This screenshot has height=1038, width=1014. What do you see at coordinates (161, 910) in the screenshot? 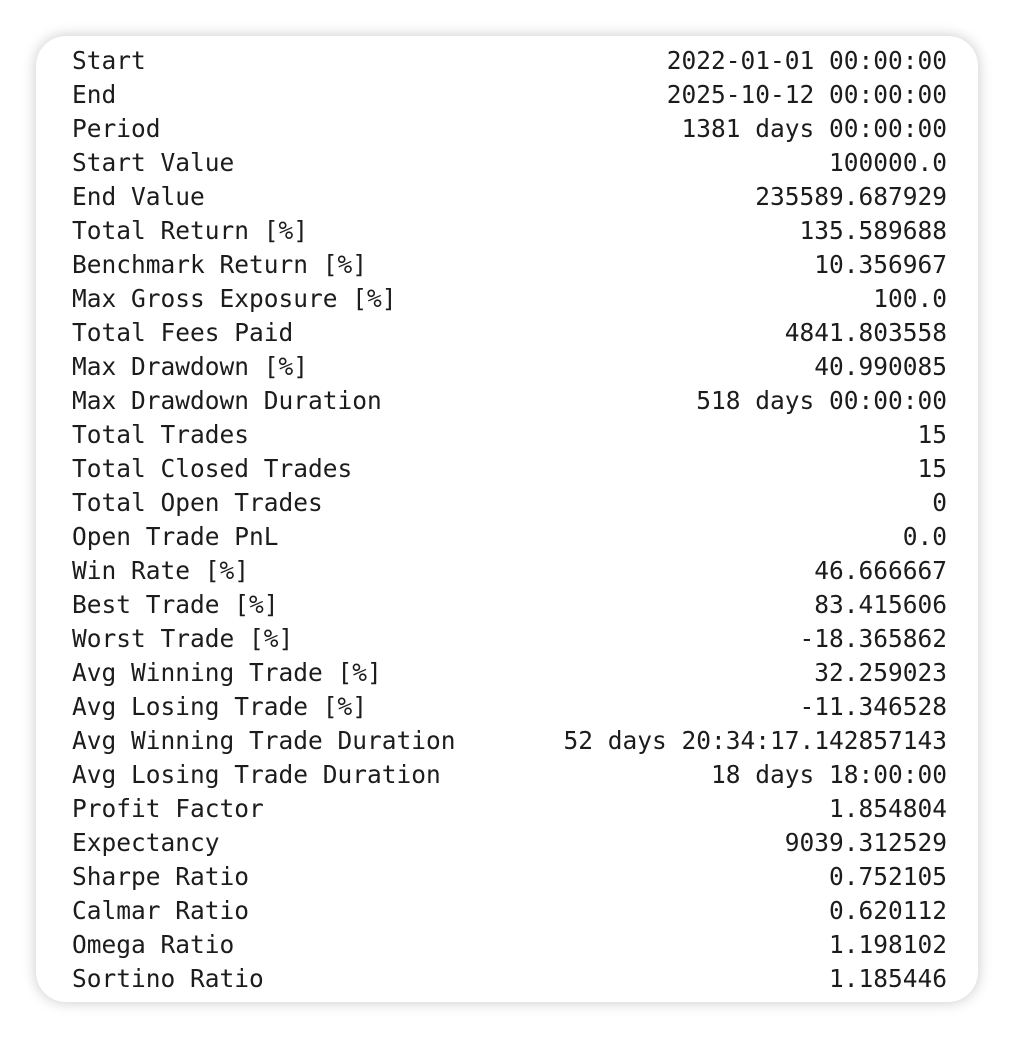
I see `stat-label: Calmar Ratio` at bounding box center [161, 910].